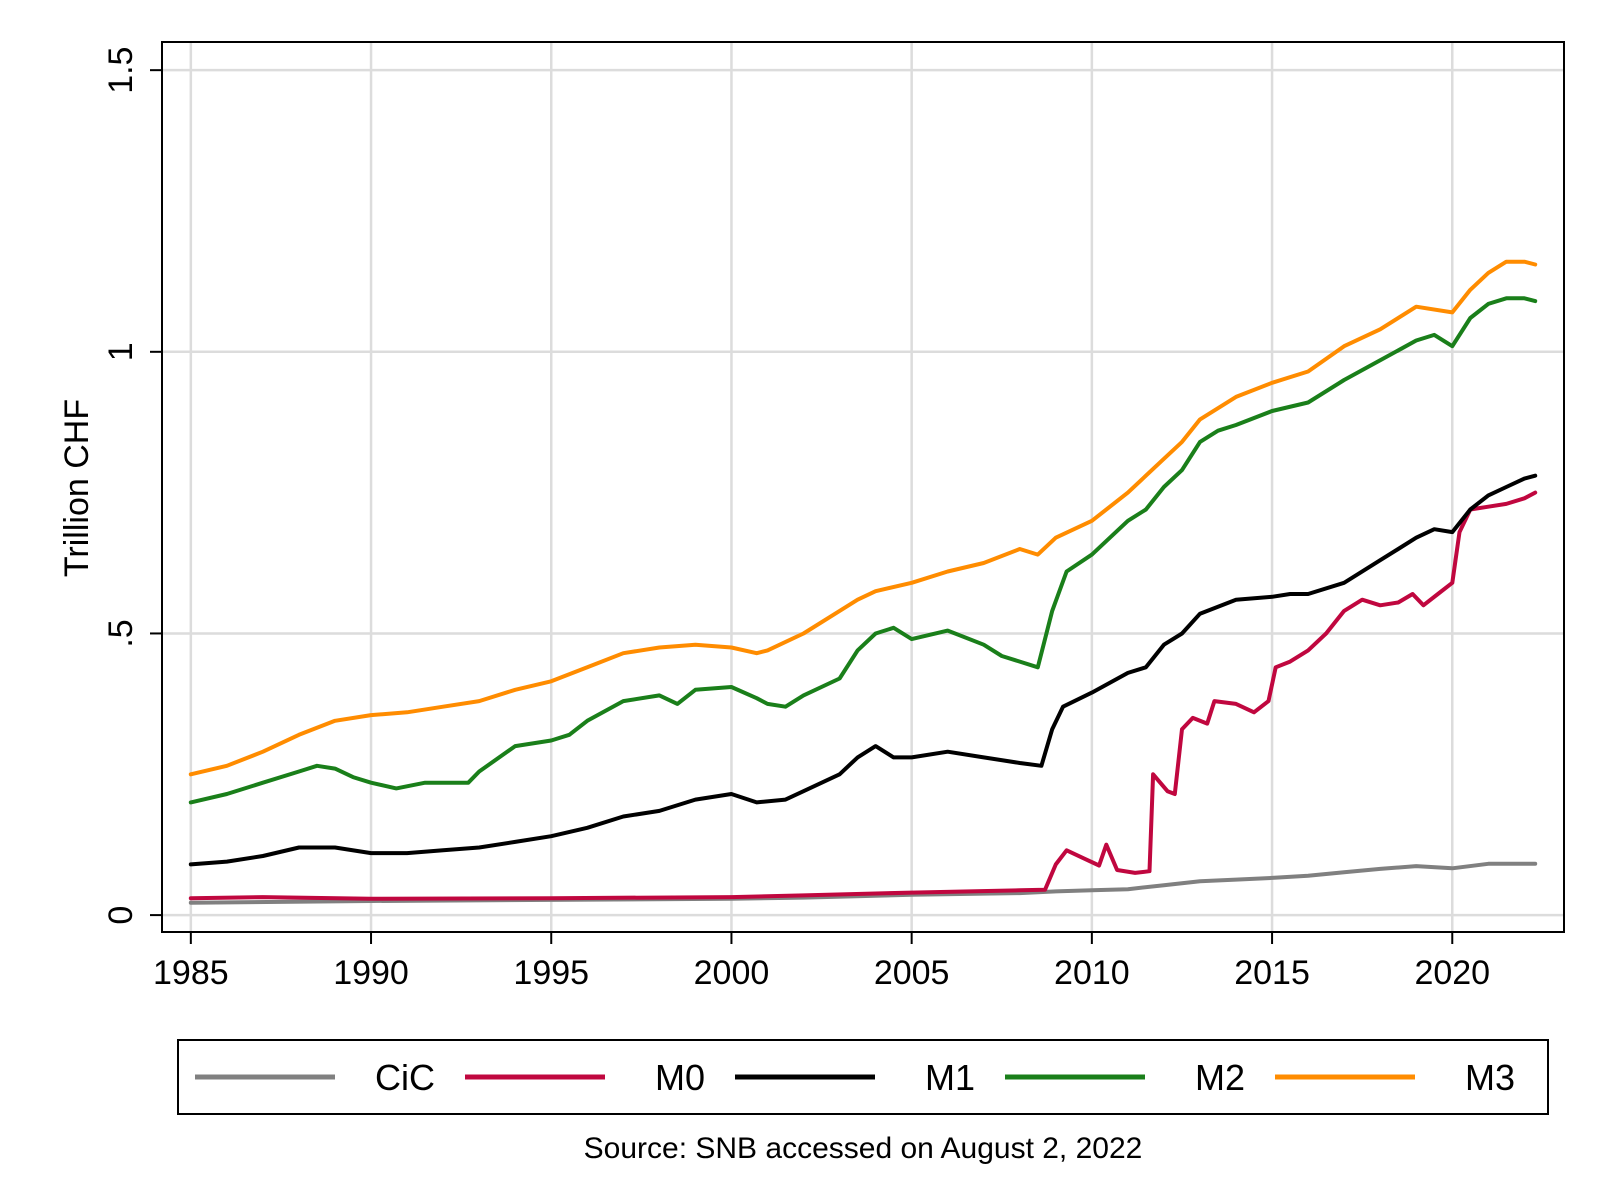 This screenshot has width=1600, height=1200. I want to click on x-tick-label: 1995, so click(551, 973).